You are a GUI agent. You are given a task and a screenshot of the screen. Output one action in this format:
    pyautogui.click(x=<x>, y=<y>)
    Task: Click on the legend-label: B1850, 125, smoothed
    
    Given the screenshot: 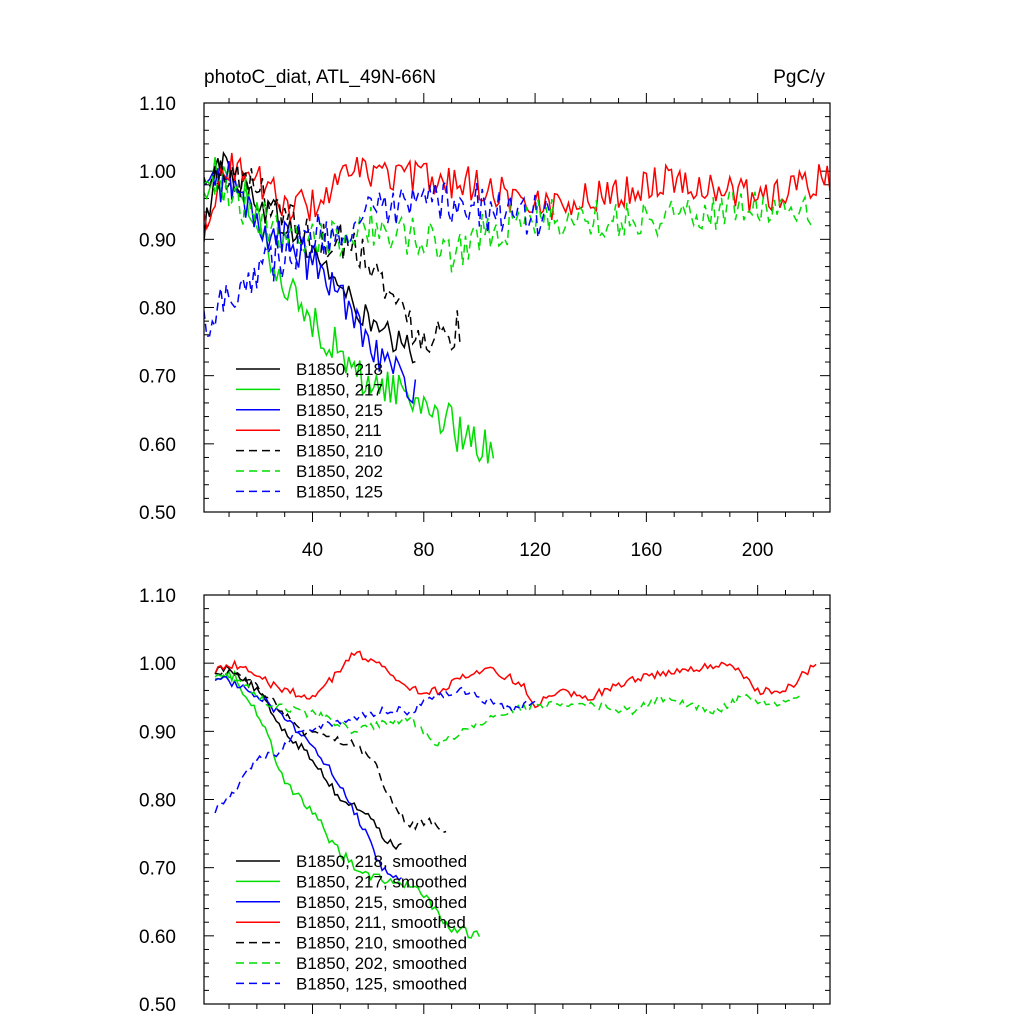 What is the action you would take?
    pyautogui.click(x=381, y=983)
    